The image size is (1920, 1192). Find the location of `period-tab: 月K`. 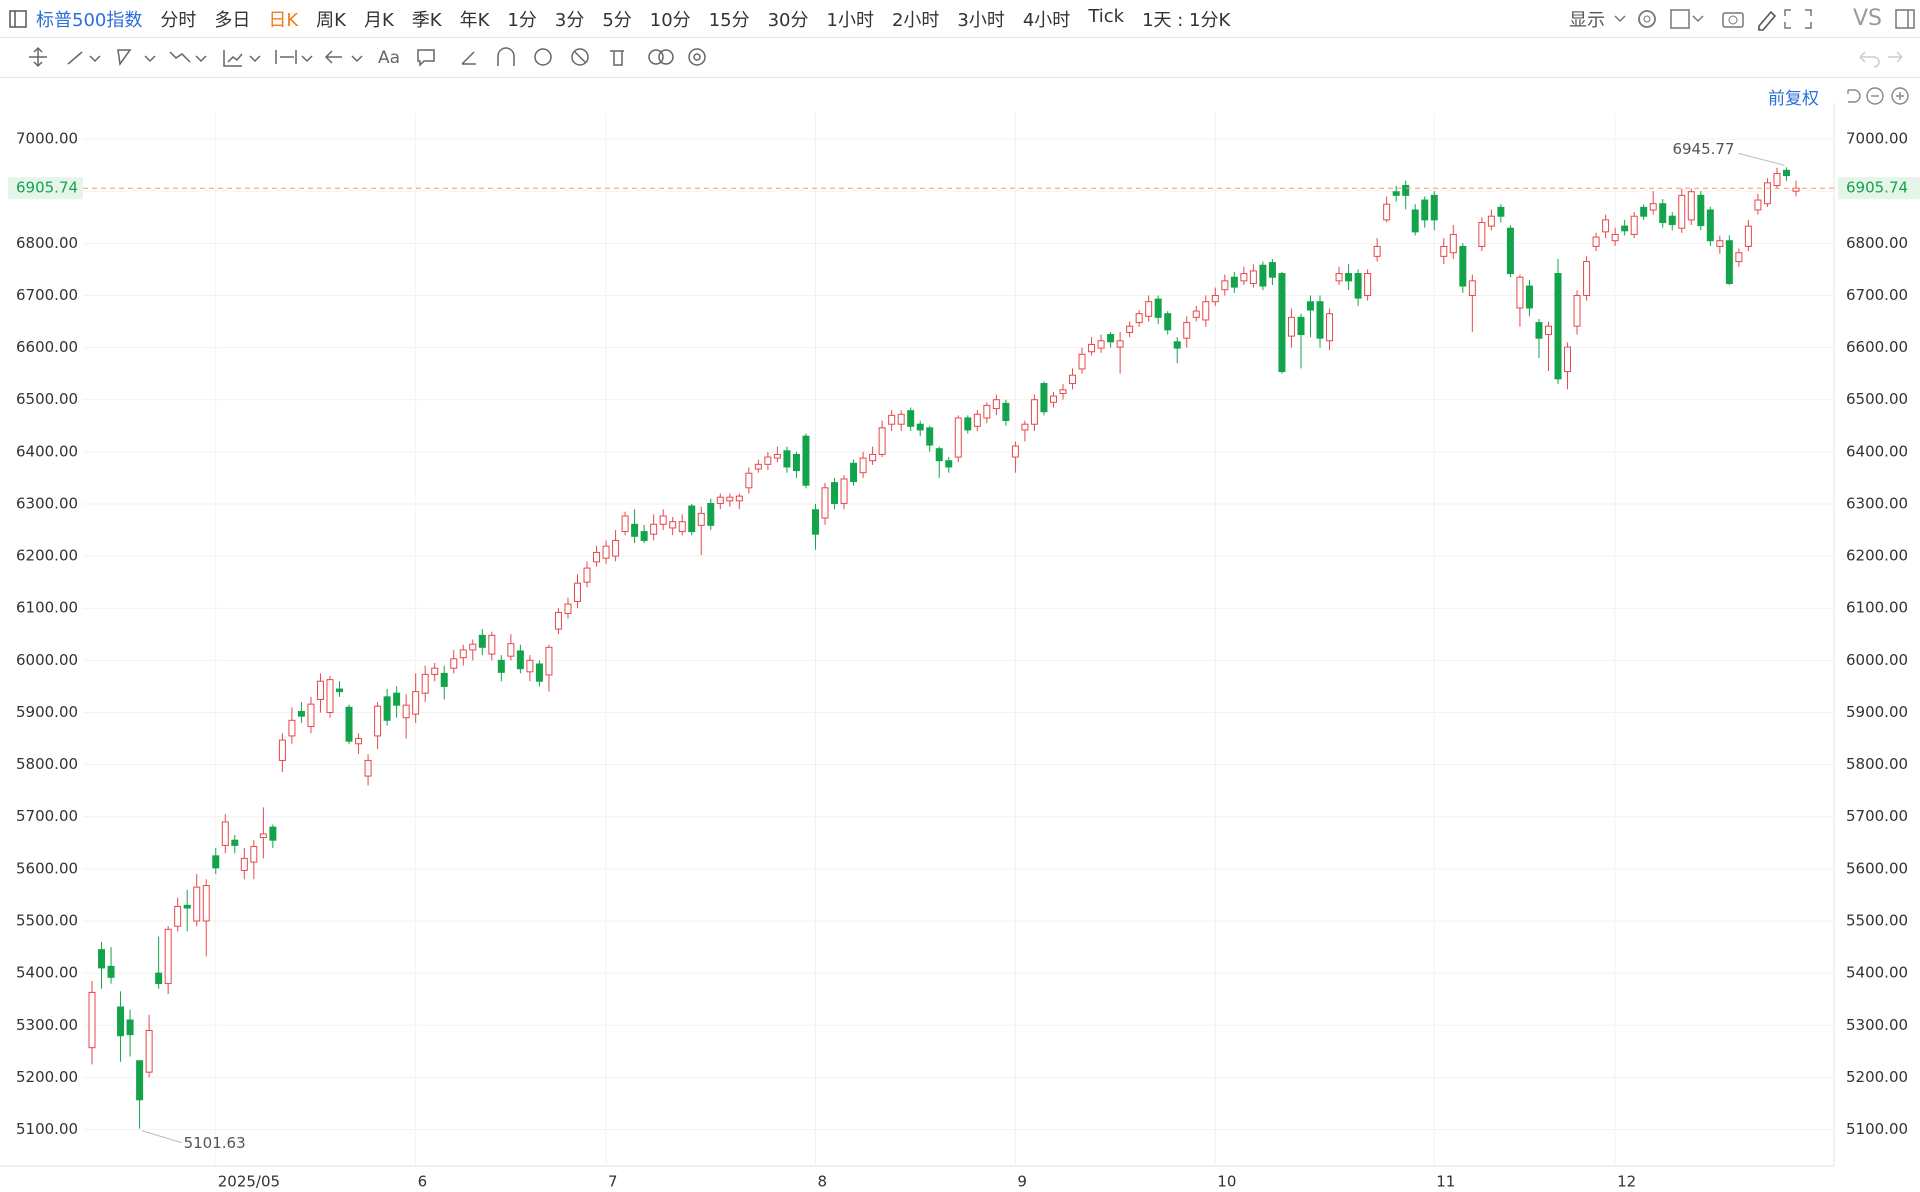

period-tab: 月K is located at coordinates (378, 20).